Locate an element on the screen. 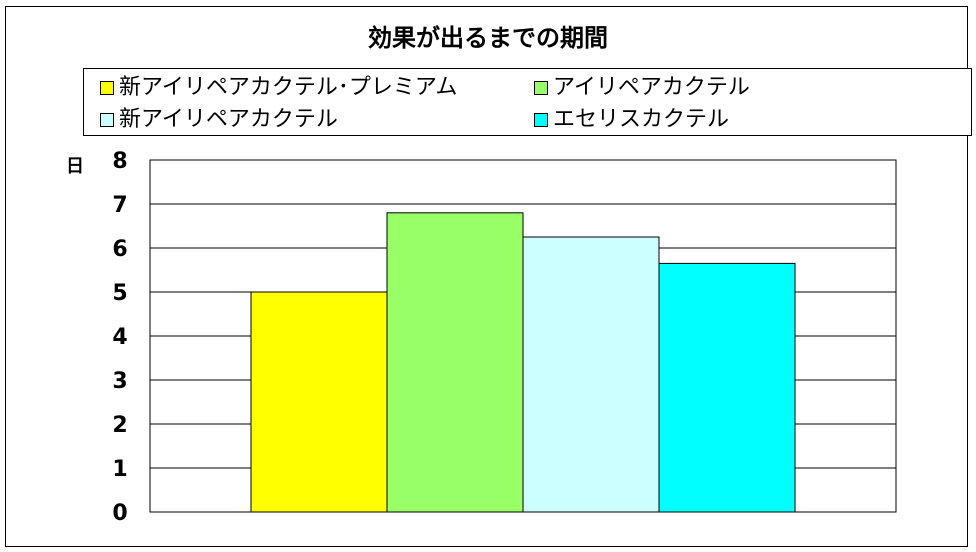  y-tick-label-2: 2 is located at coordinates (119, 425).